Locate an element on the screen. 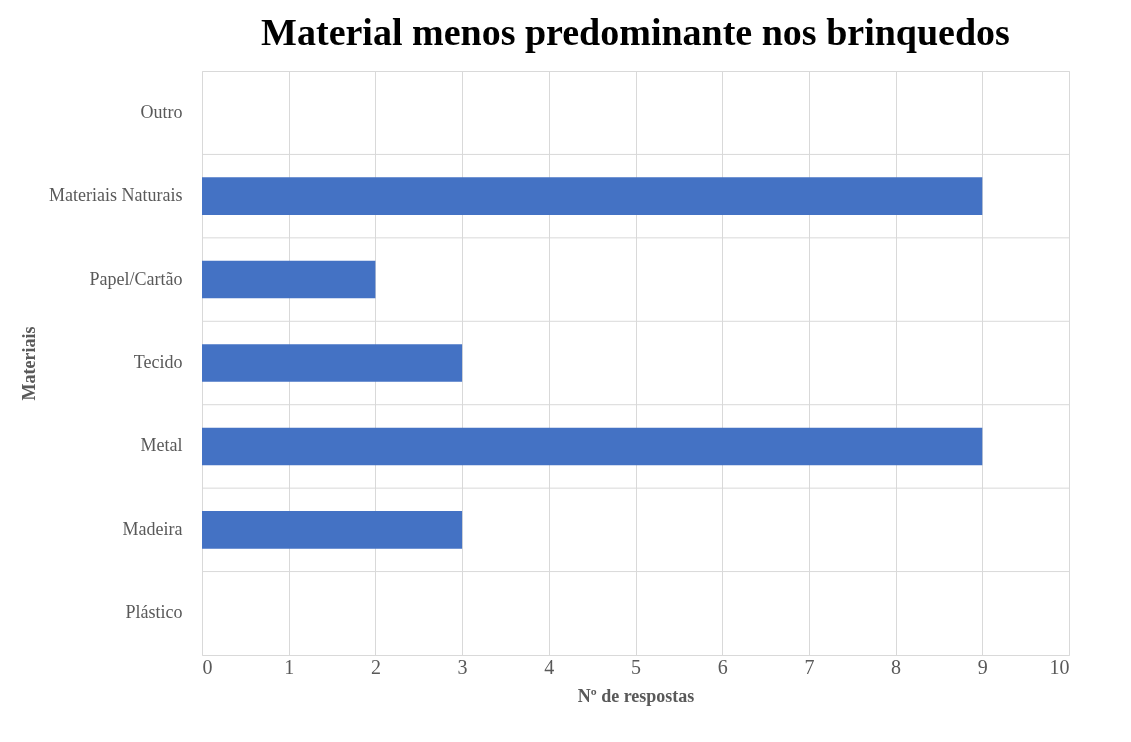 This screenshot has width=1131, height=742. x-tick-label: 6 is located at coordinates (722, 666).